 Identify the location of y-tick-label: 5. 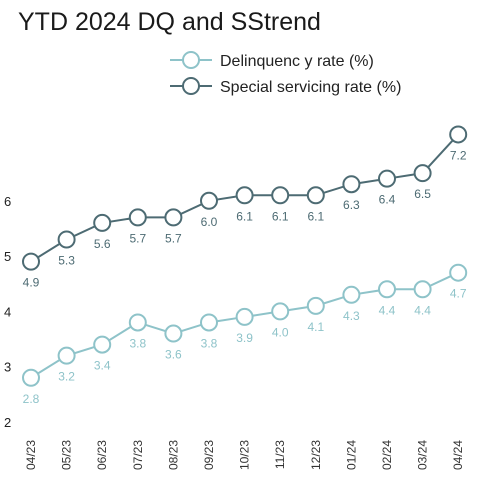
(7, 256).